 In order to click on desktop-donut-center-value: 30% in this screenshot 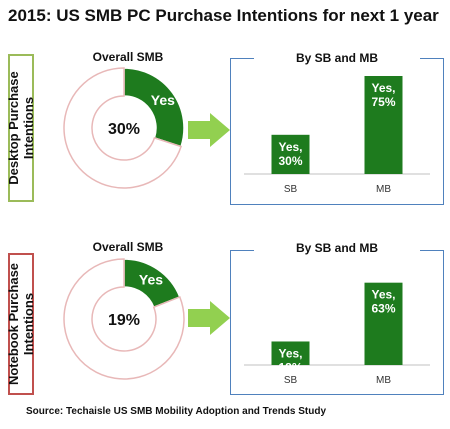, I will do `click(124, 129)`.